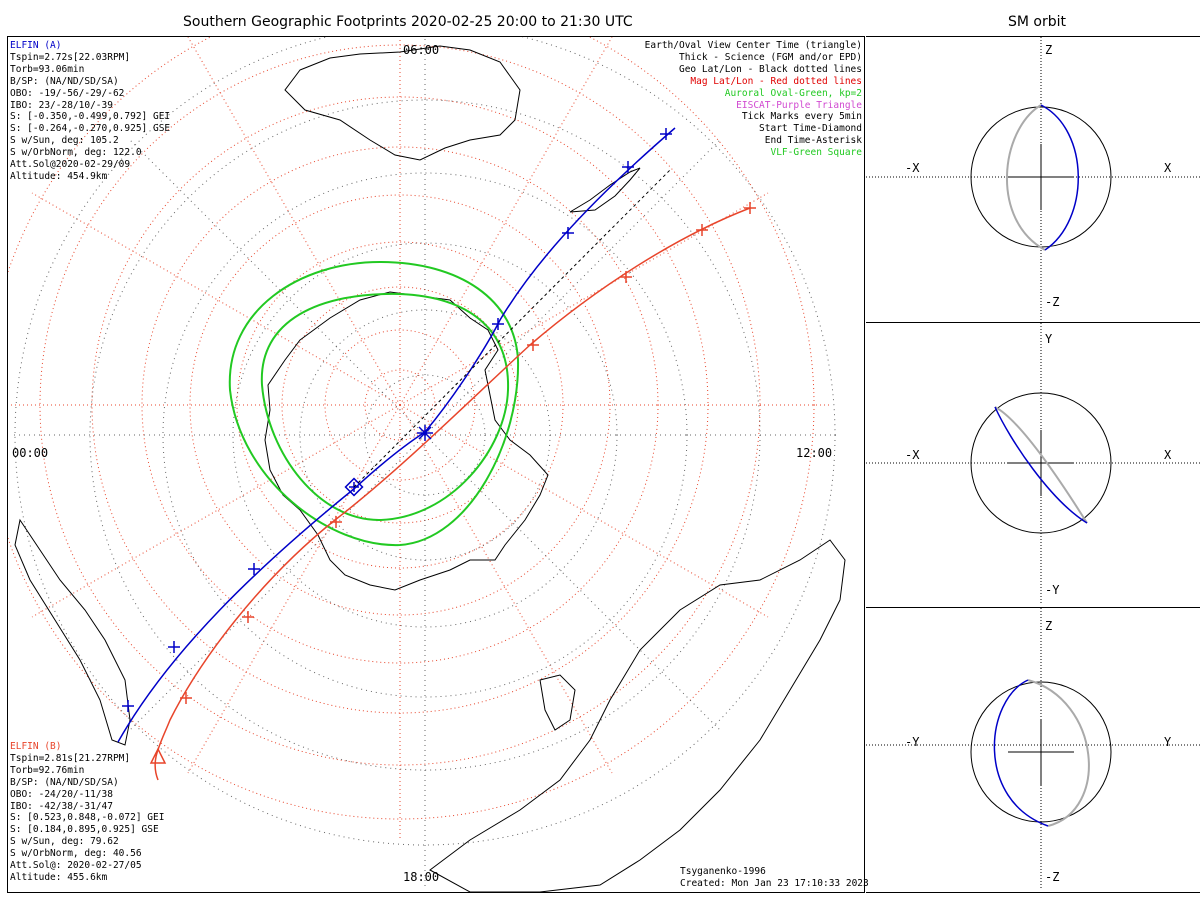  What do you see at coordinates (814, 453) in the screenshot?
I see `clock-label-right: 12:00` at bounding box center [814, 453].